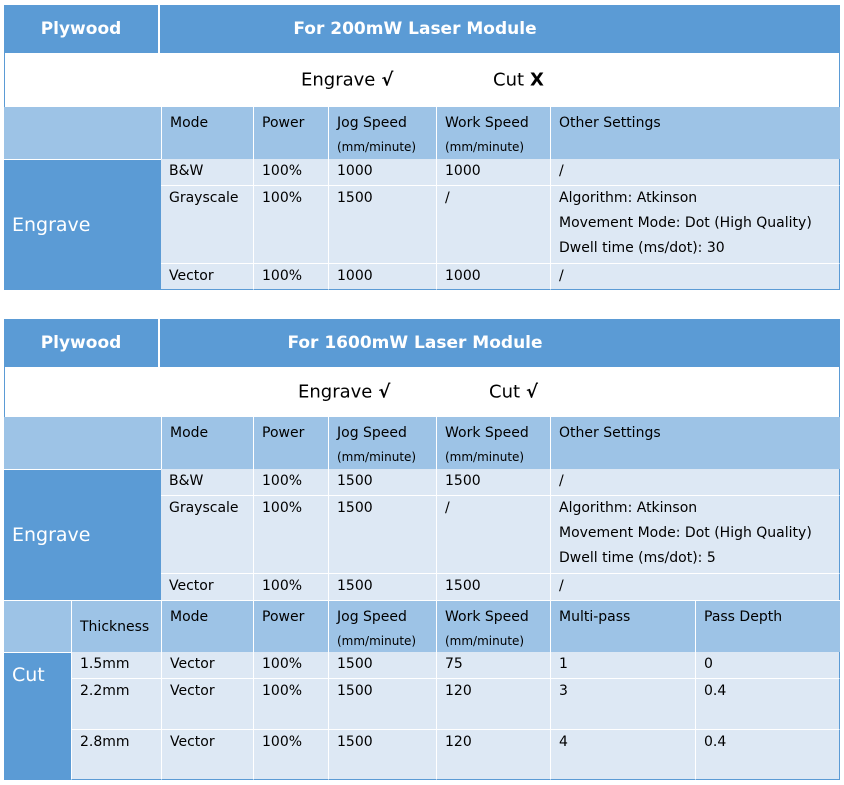  I want to click on section-label-engrave: Engrave, so click(82, 224).